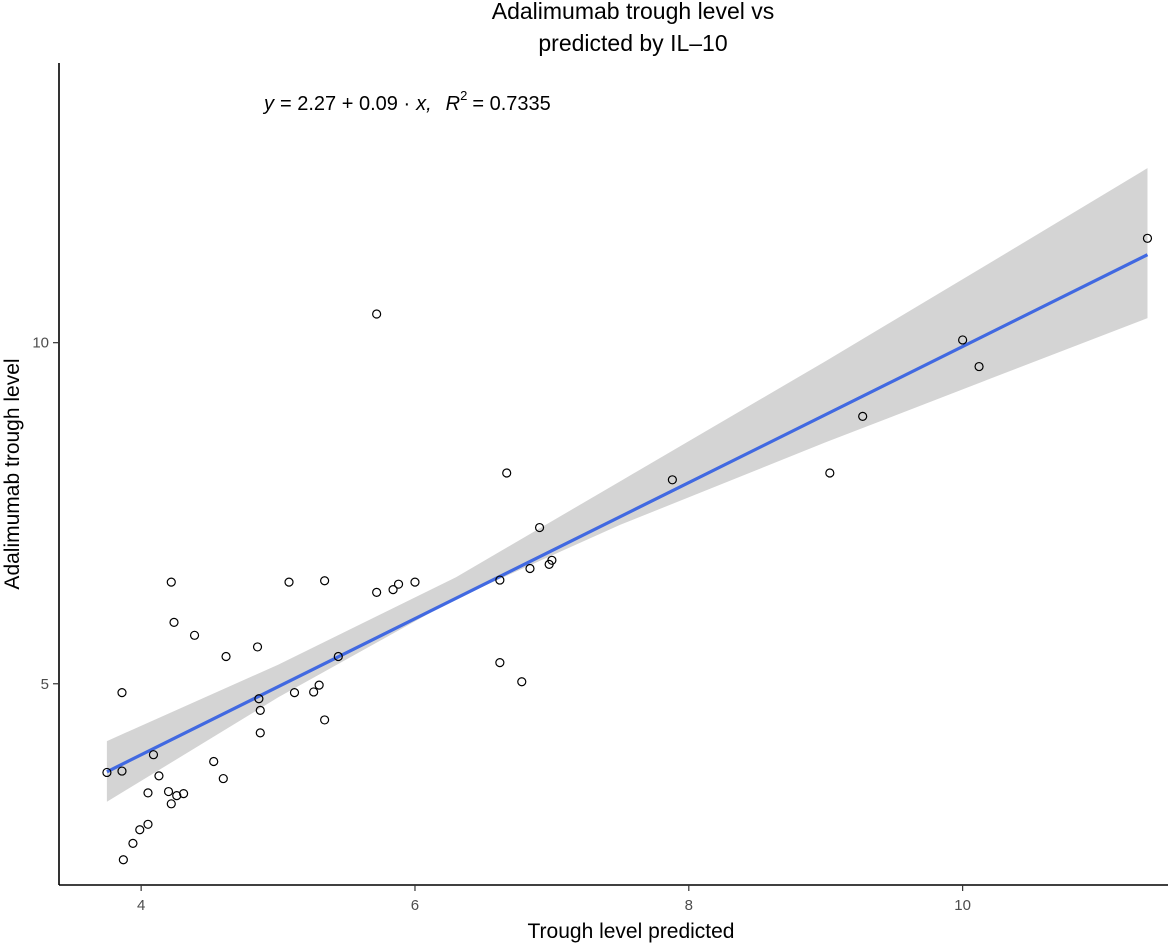  What do you see at coordinates (554, 899) in the screenshot?
I see `x-axis-ticks: 4 6 8 10` at bounding box center [554, 899].